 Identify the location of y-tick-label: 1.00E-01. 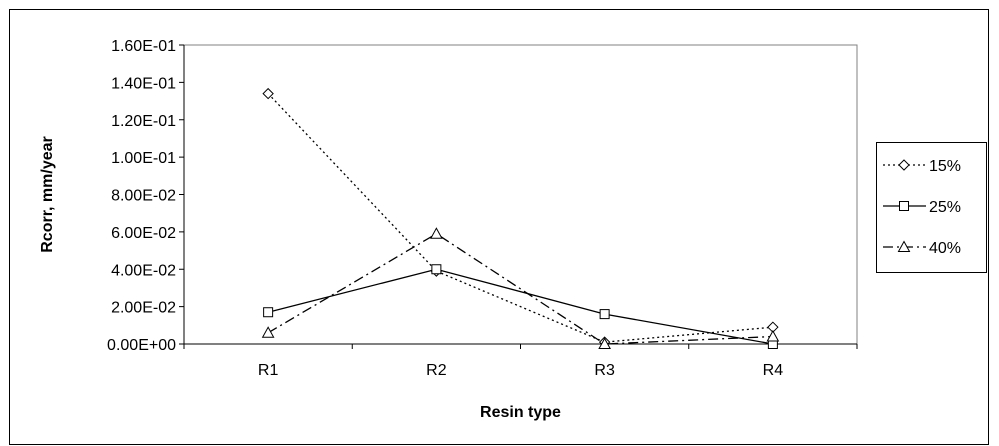
(143, 158).